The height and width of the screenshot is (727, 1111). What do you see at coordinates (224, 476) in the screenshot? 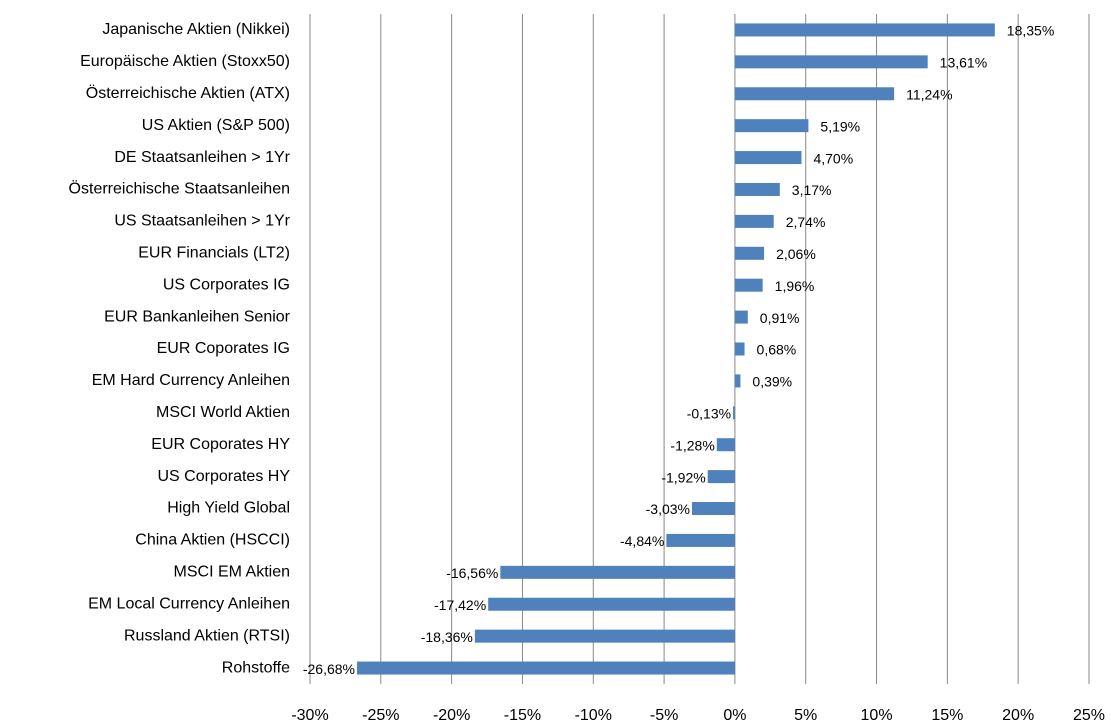
I see `y-tick-label: US Corporates HY` at bounding box center [224, 476].